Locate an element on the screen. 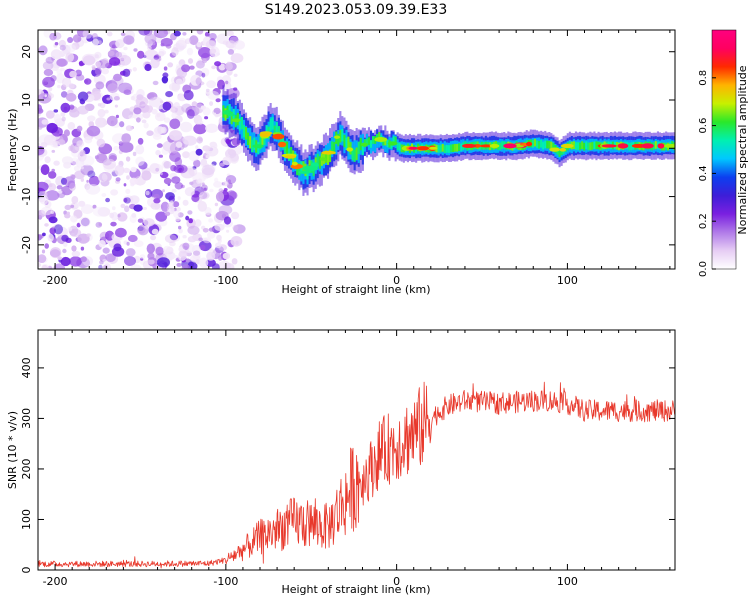 The image size is (750, 604). colorbar-gradient is located at coordinates (724, 149).